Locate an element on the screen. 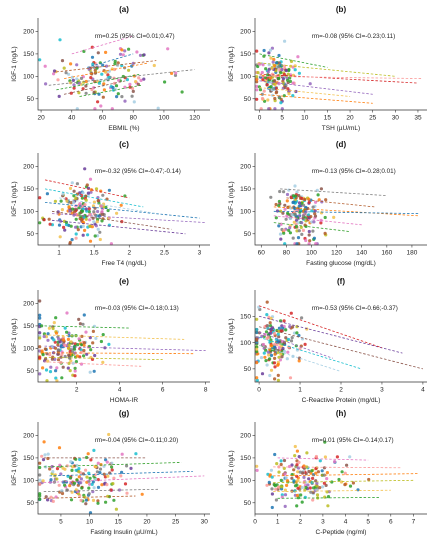  x-tick-label: 1 is located at coordinates (300, 390).